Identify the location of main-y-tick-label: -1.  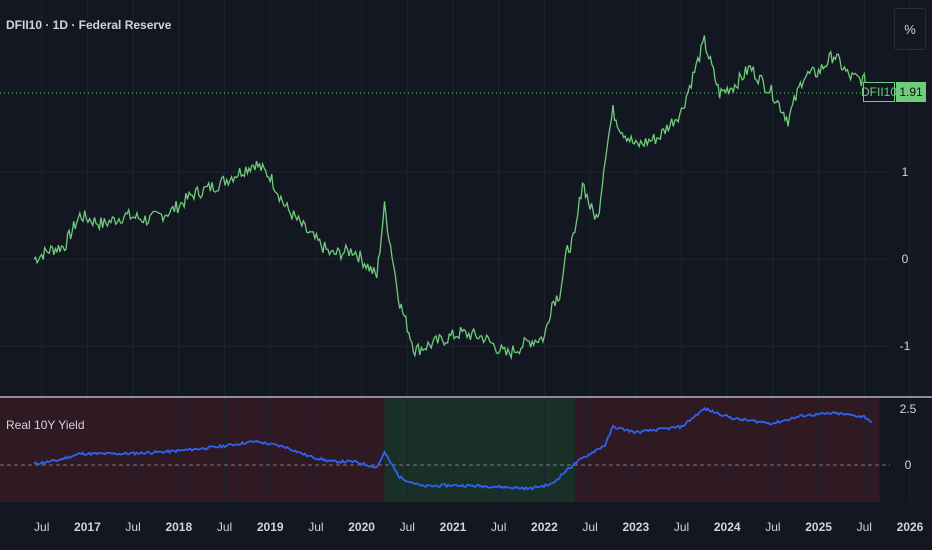
(905, 346).